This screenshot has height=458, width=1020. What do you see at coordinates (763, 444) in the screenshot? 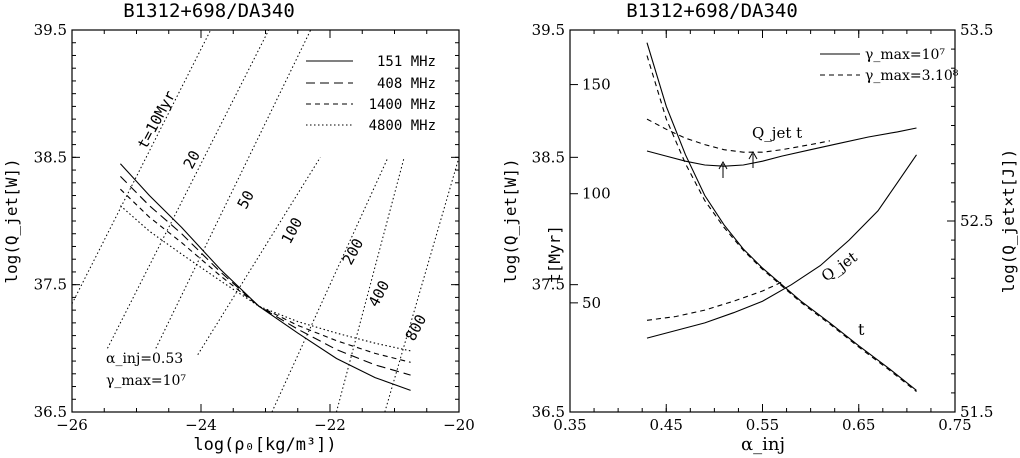
I see `right-x-axis-label: α_inj` at bounding box center [763, 444].